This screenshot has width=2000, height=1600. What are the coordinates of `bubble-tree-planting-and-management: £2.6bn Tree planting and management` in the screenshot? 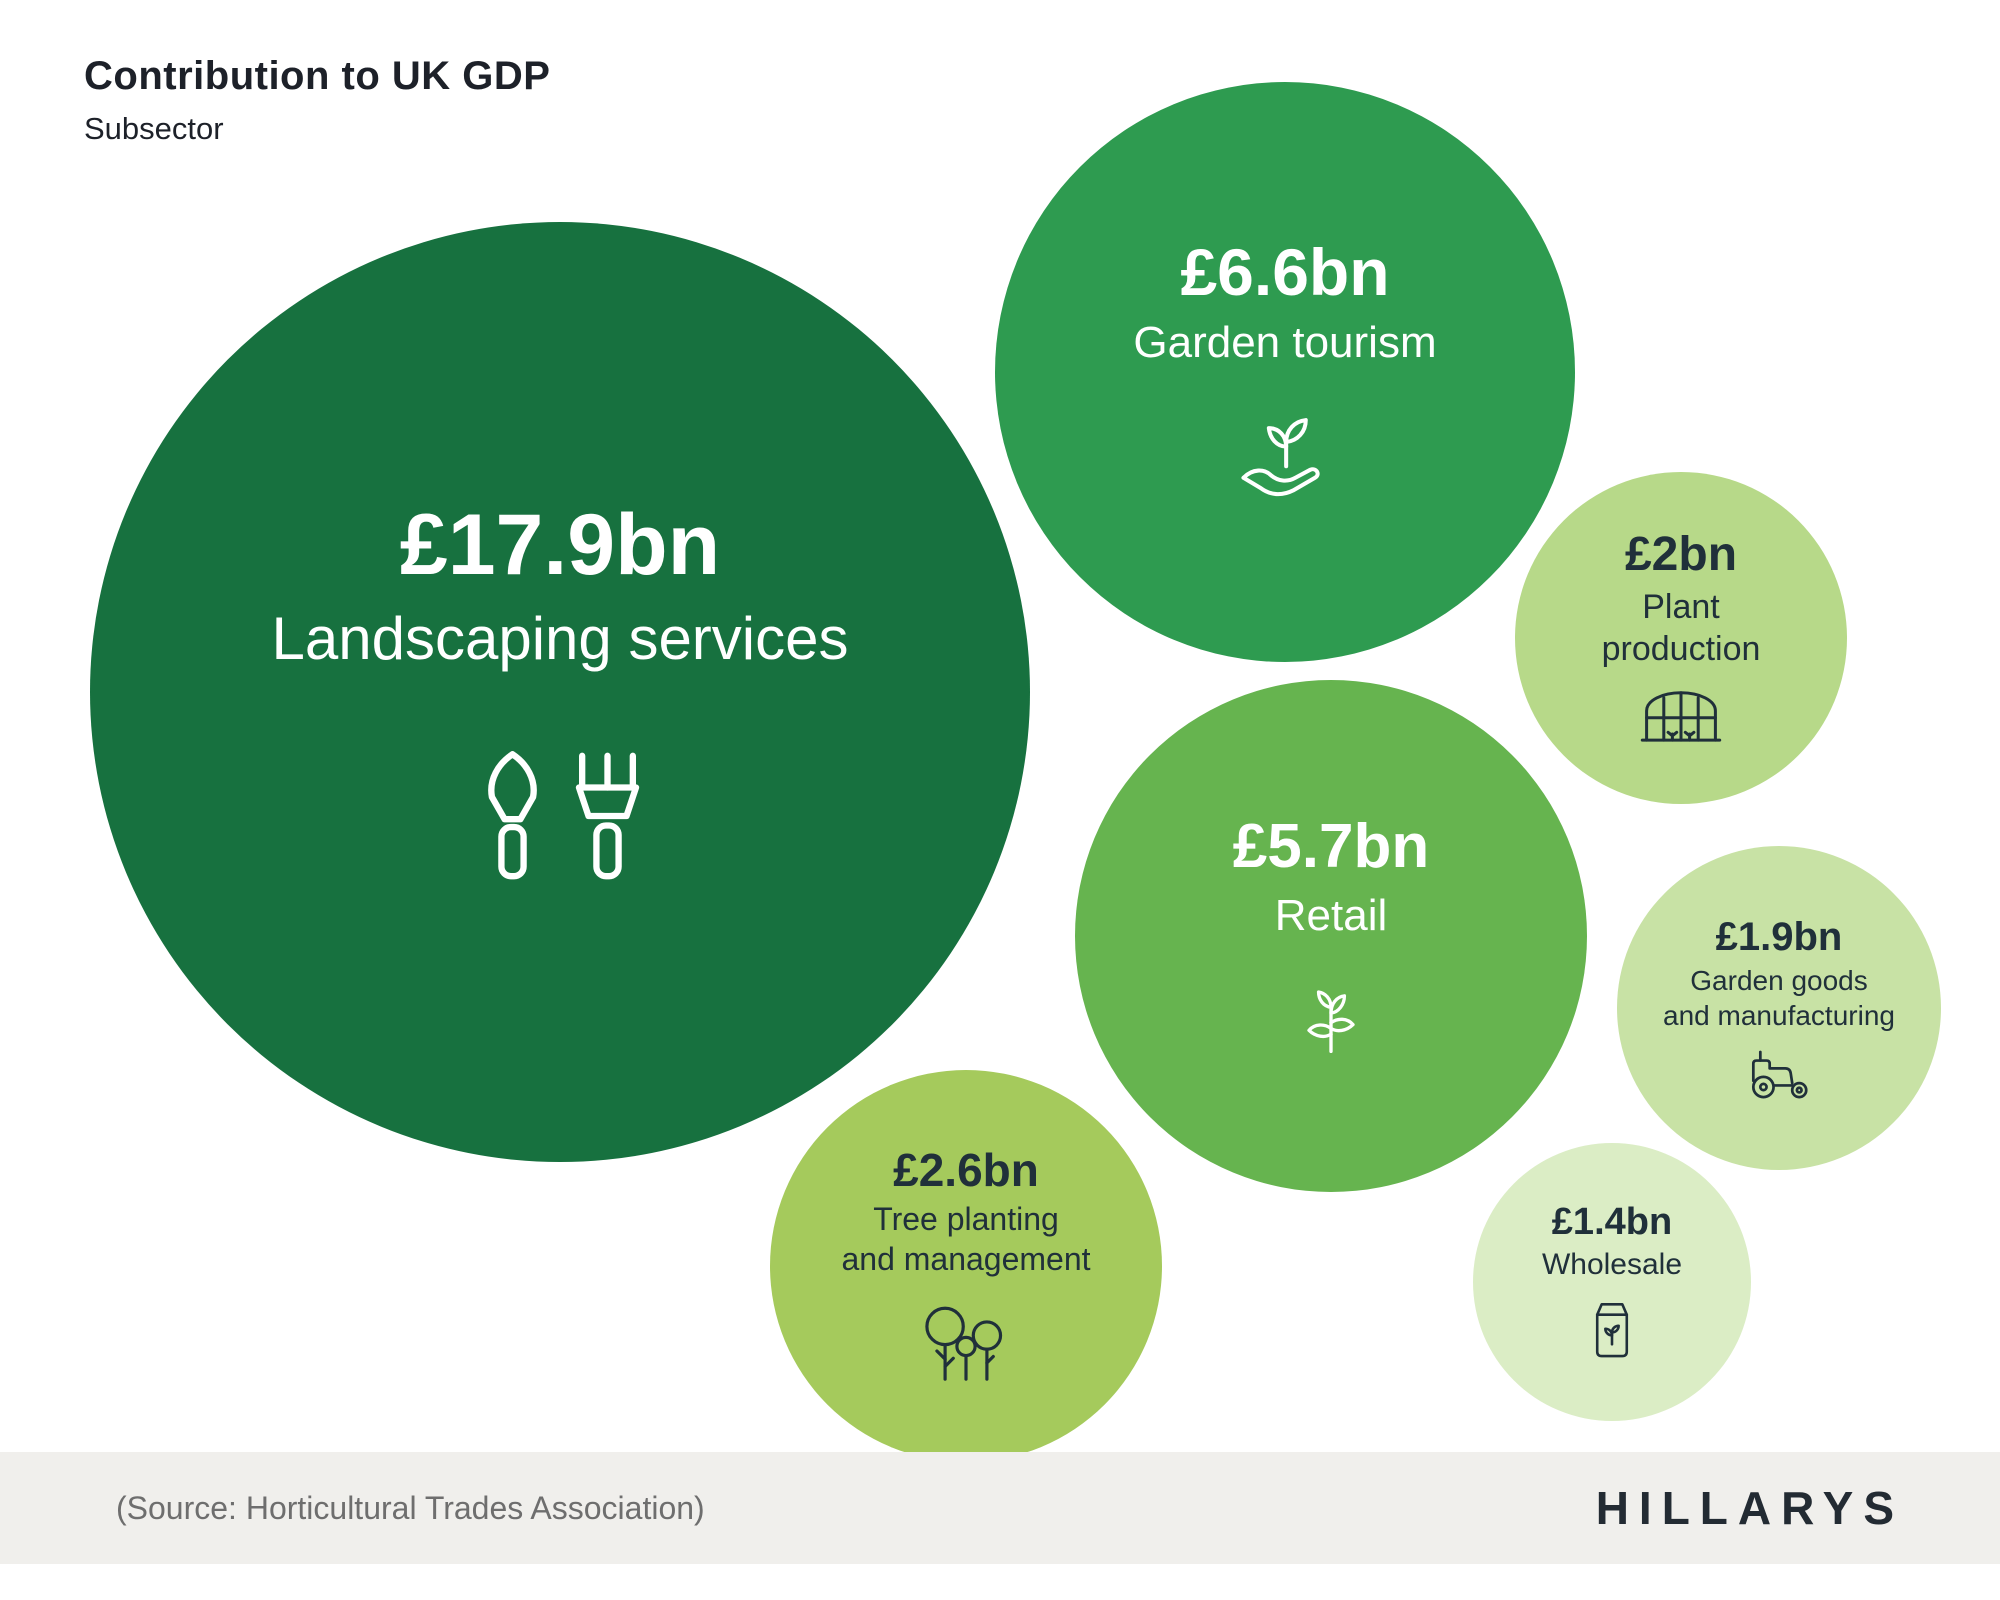 It's located at (966, 1266).